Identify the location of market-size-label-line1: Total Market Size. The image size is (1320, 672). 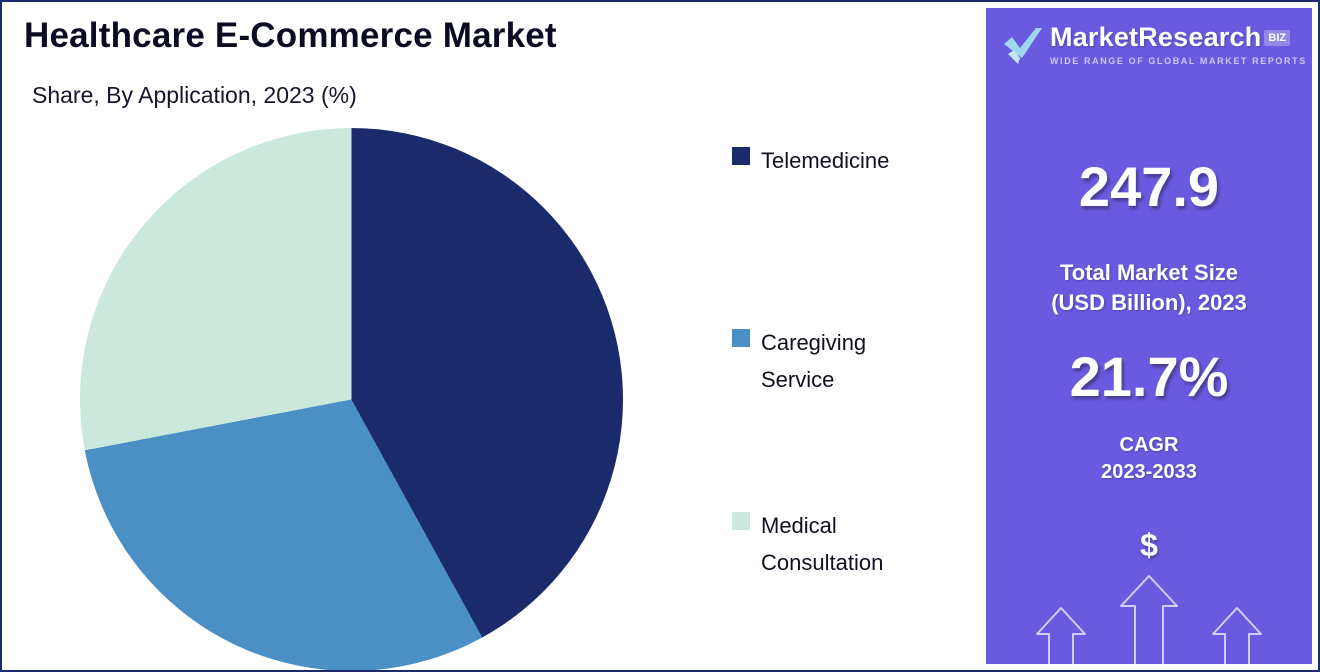
(1149, 272).